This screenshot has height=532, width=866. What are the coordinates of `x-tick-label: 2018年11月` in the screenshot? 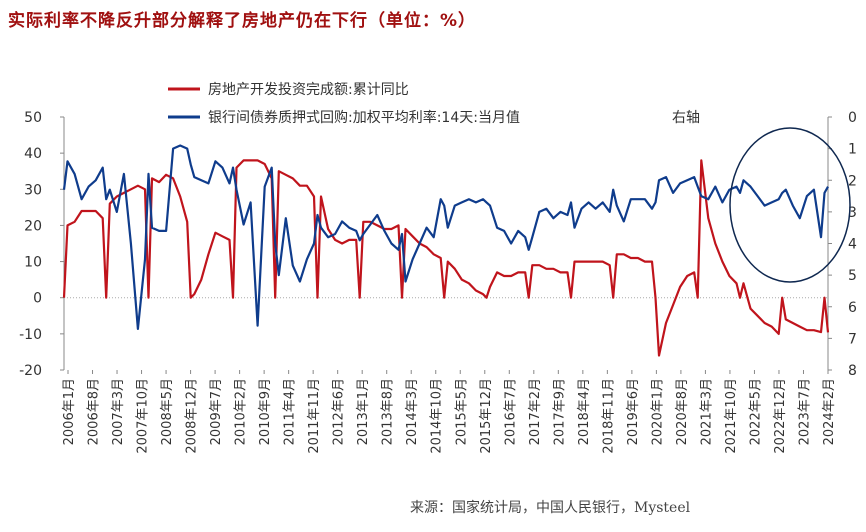 It's located at (608, 416).